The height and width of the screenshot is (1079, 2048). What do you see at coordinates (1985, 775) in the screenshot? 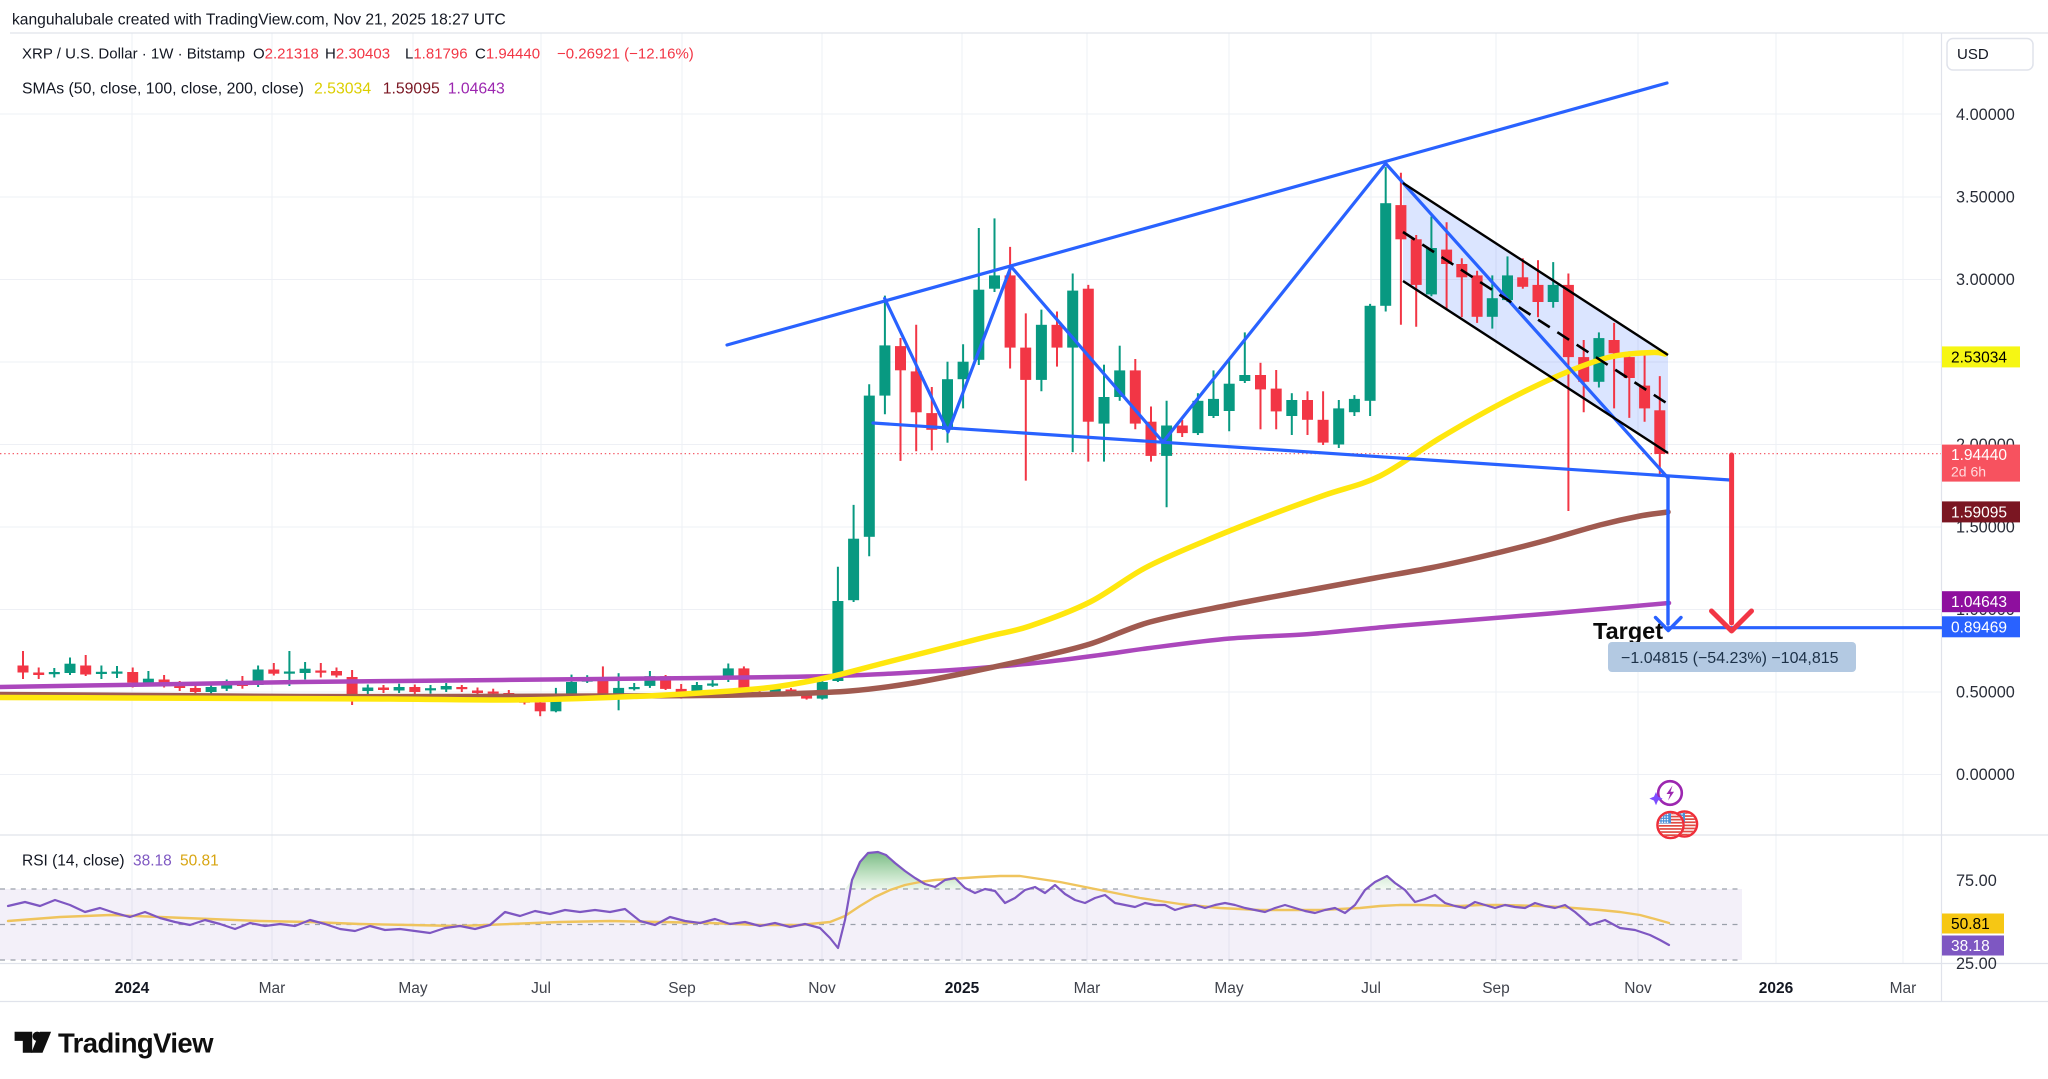
I see `svg-text: 0.00000` at bounding box center [1985, 775].